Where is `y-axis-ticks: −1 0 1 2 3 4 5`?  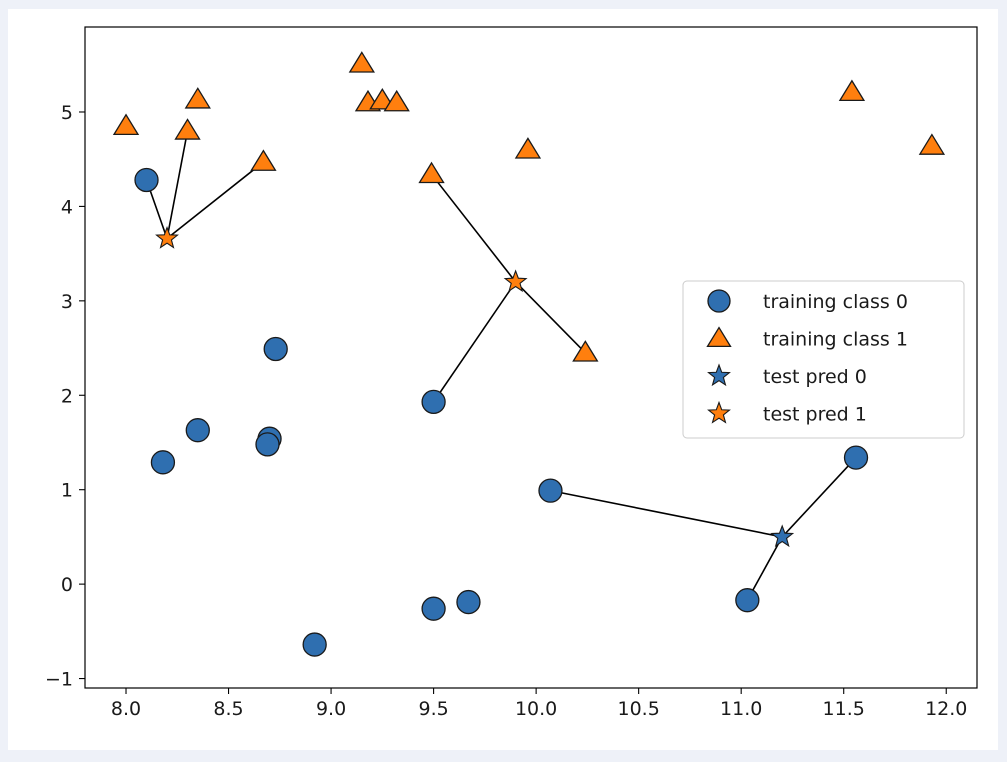
y-axis-ticks: −1 0 1 2 3 4 5 is located at coordinates (65, 396).